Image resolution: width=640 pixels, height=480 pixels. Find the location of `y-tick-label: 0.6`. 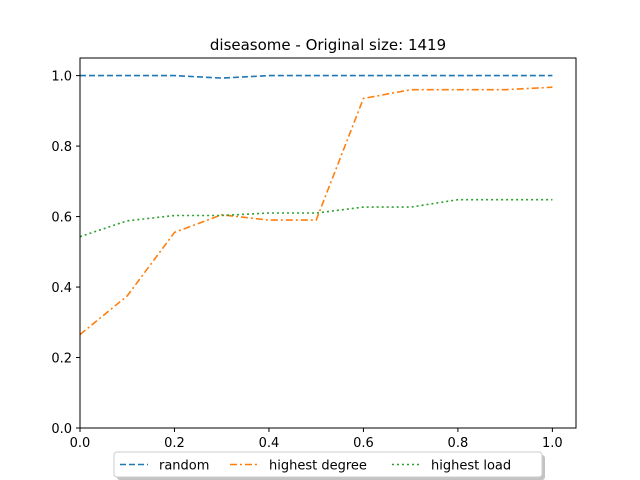

y-tick-label: 0.6 is located at coordinates (61, 218).